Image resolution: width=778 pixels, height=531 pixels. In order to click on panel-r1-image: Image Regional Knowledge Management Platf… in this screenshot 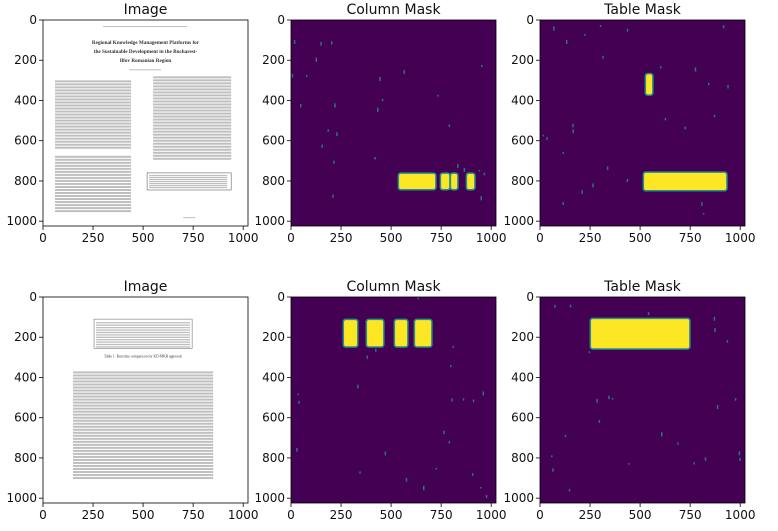, I will do `click(132, 123)`.